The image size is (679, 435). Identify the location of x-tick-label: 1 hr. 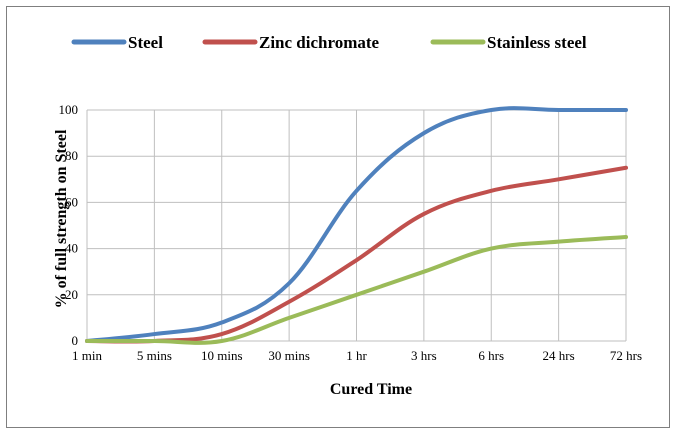
(356, 355).